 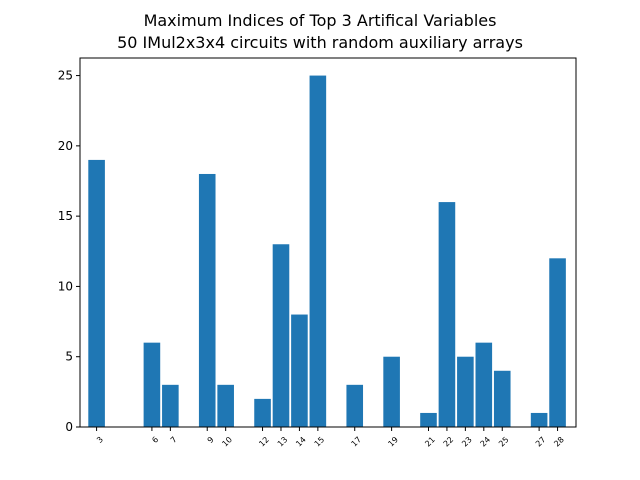 What do you see at coordinates (100, 440) in the screenshot?
I see `x-tick-label: 3` at bounding box center [100, 440].